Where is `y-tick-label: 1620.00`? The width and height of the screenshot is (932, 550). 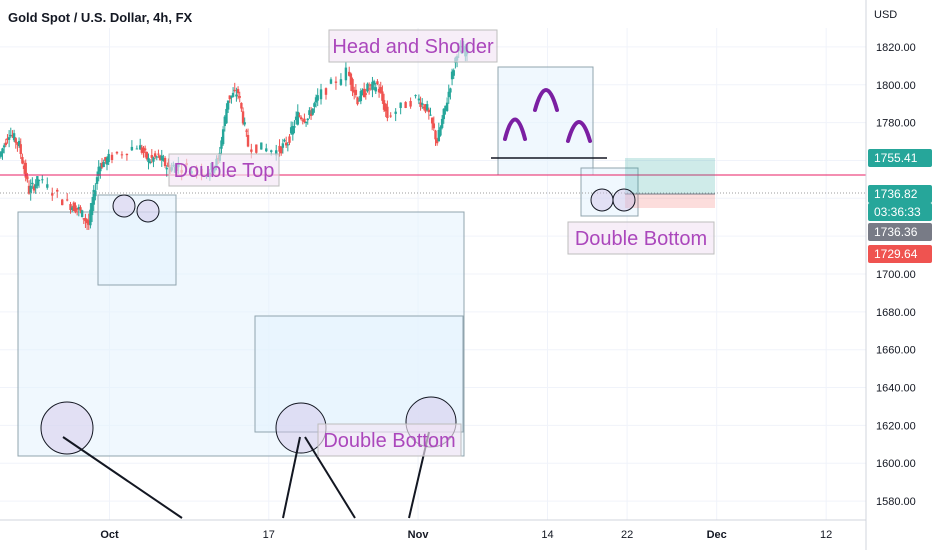 y-tick-label: 1620.00 is located at coordinates (896, 426).